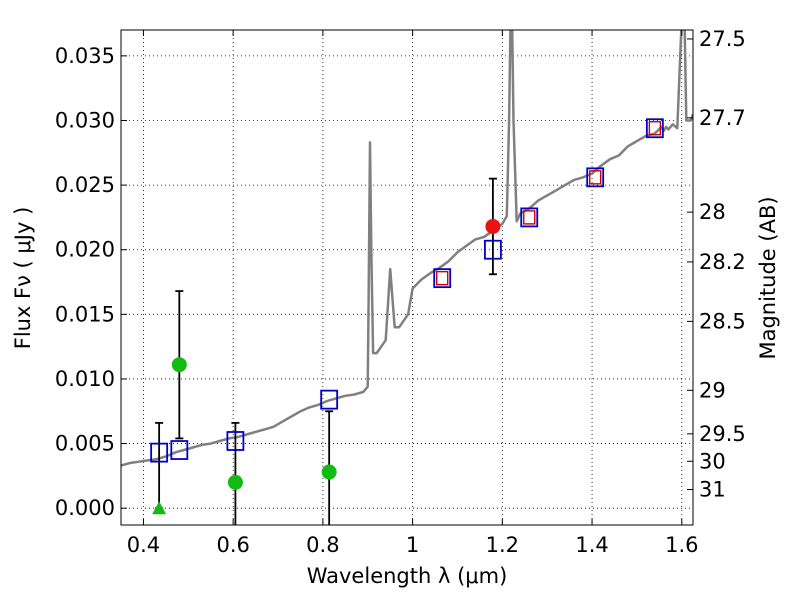  Describe the element at coordinates (768, 277) in the screenshot. I see `y2-axis-title: Magnitude (AB)` at that location.